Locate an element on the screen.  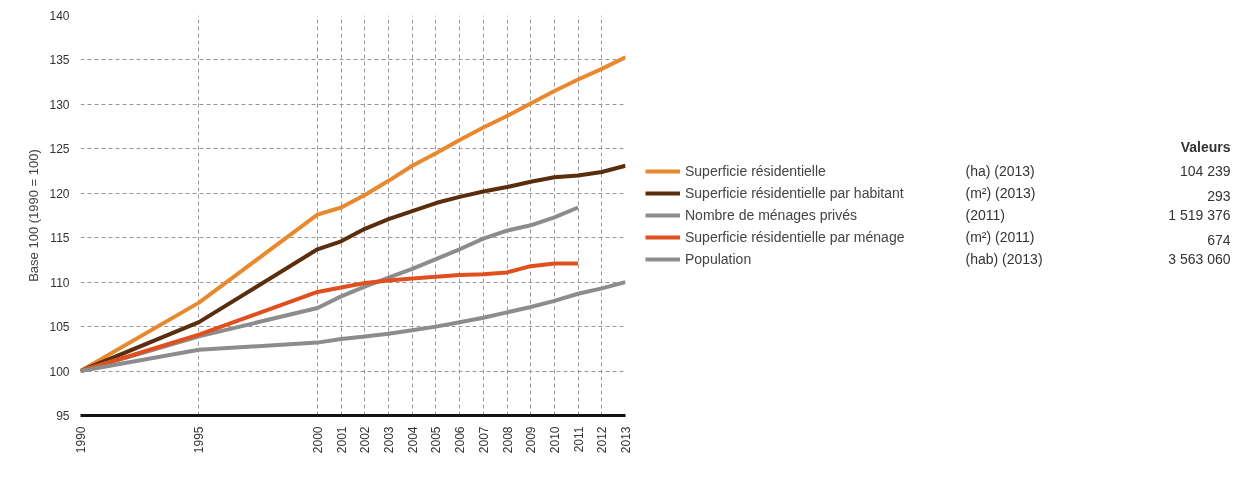
x-tick-label: 2003 is located at coordinates (389, 440).